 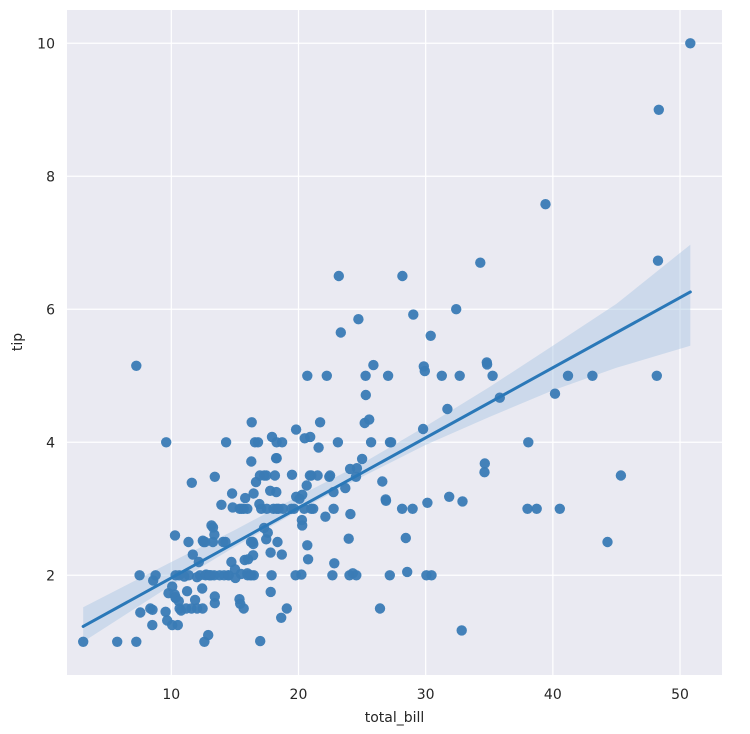 I want to click on x-tick-label: 50, so click(x=680, y=695).